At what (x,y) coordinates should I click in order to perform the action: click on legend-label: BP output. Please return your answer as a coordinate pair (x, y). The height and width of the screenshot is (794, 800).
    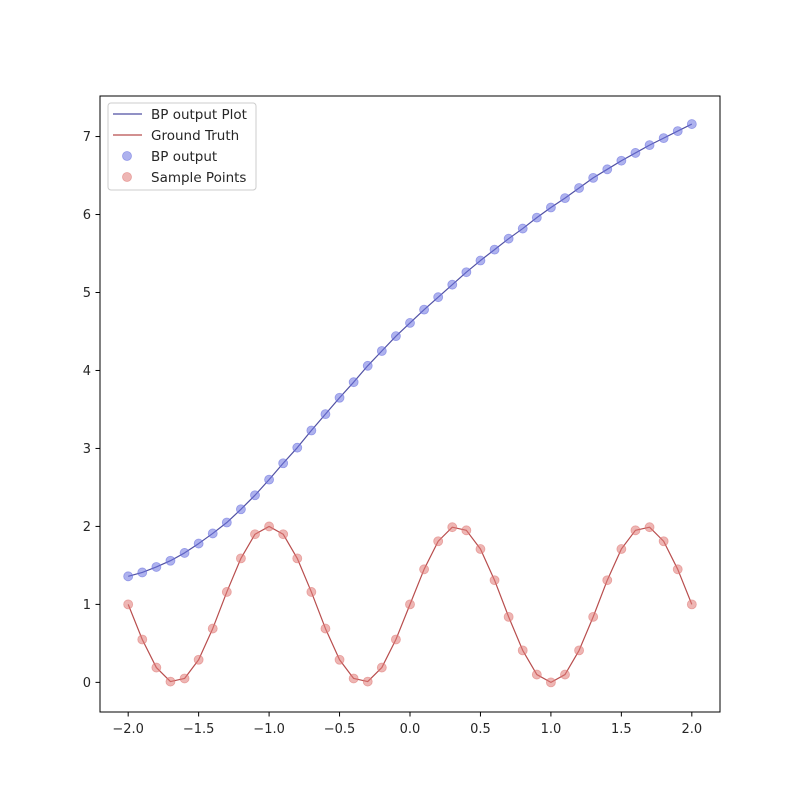
    Looking at the image, I should click on (184, 157).